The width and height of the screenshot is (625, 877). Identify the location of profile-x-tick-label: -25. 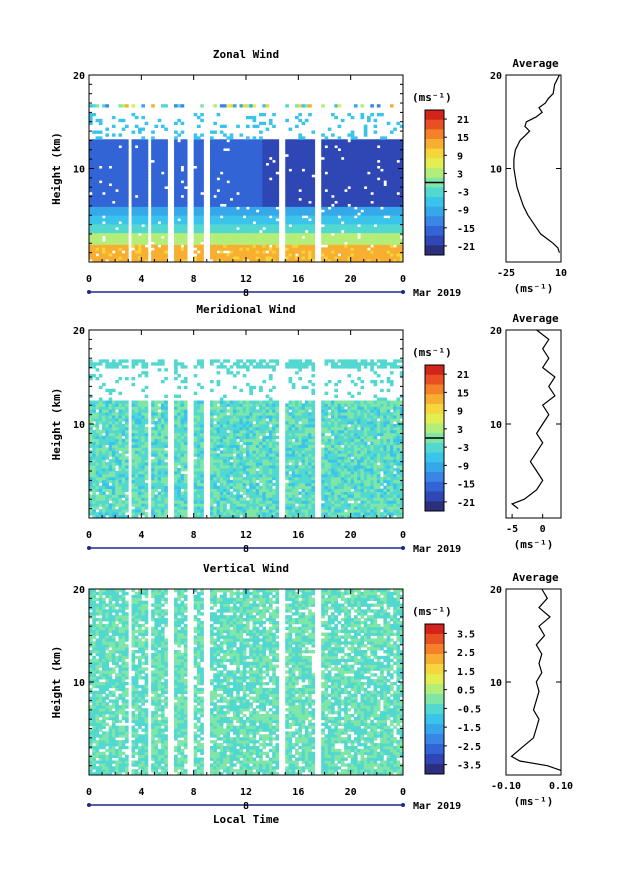
(506, 273).